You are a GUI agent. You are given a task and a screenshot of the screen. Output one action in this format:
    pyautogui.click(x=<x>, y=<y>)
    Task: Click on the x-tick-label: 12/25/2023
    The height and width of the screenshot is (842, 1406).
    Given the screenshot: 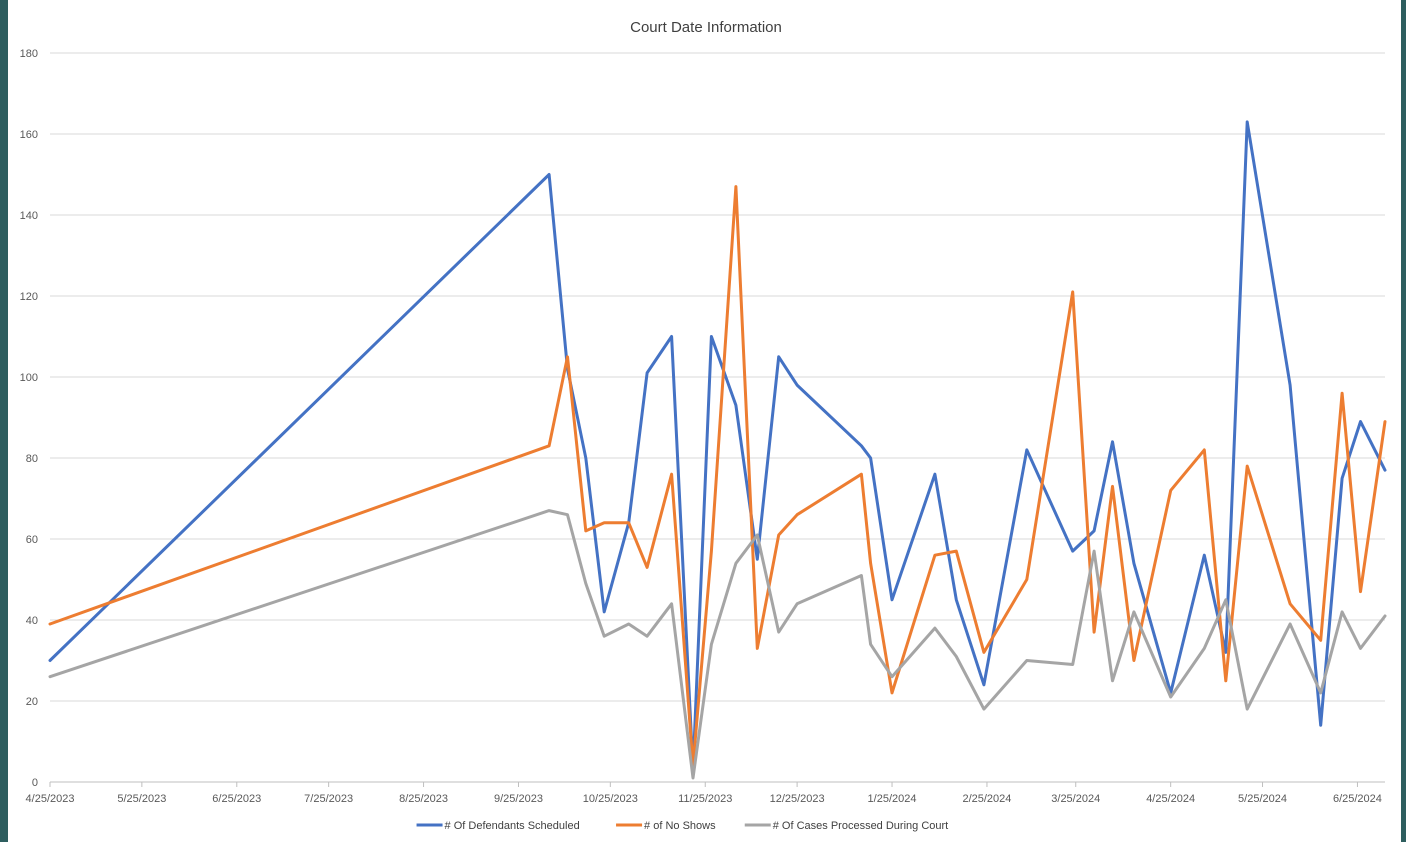 What is the action you would take?
    pyautogui.click(x=797, y=799)
    